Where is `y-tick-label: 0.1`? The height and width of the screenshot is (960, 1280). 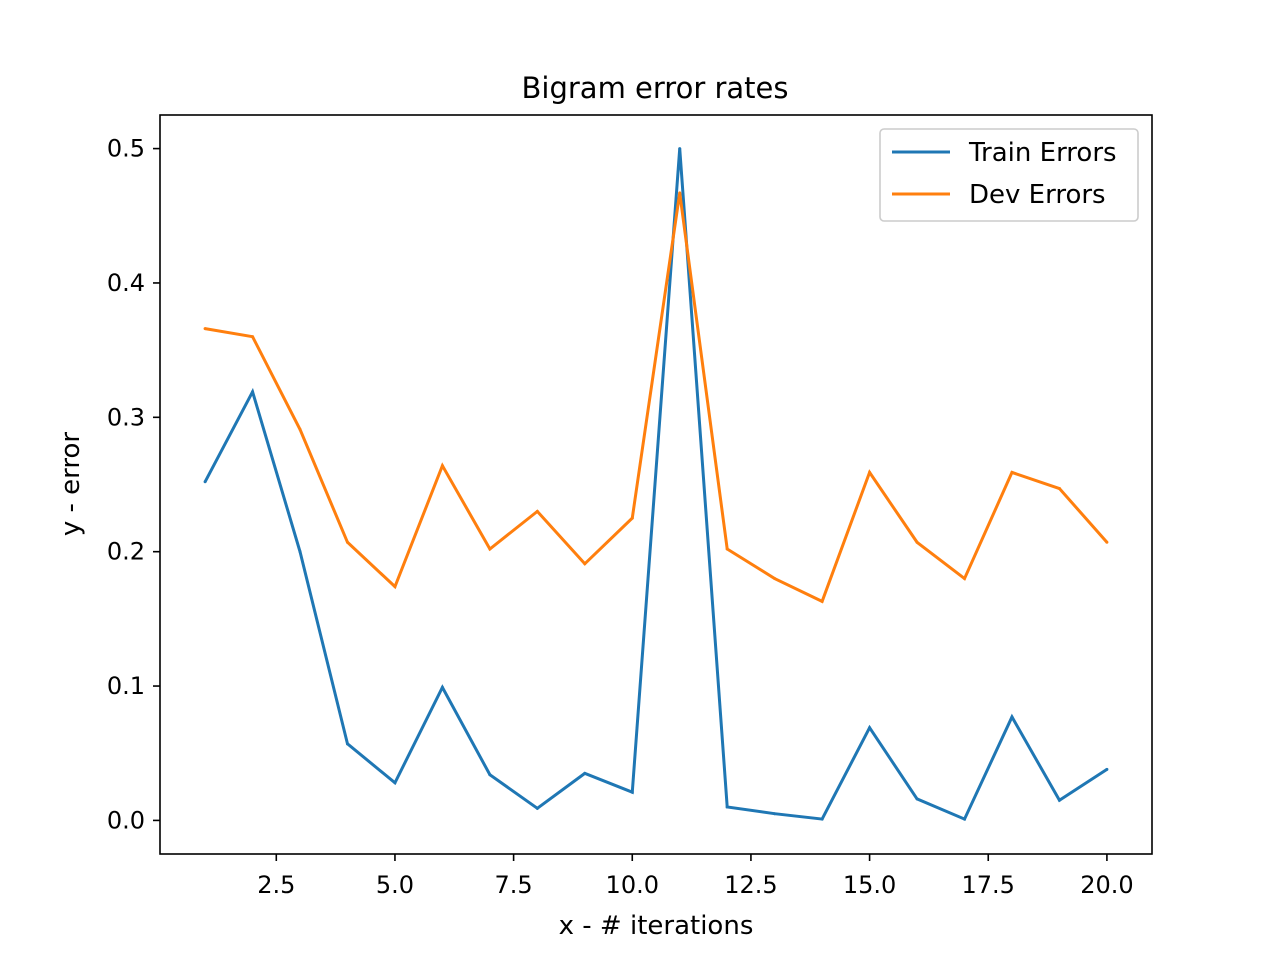 y-tick-label: 0.1 is located at coordinates (126, 686).